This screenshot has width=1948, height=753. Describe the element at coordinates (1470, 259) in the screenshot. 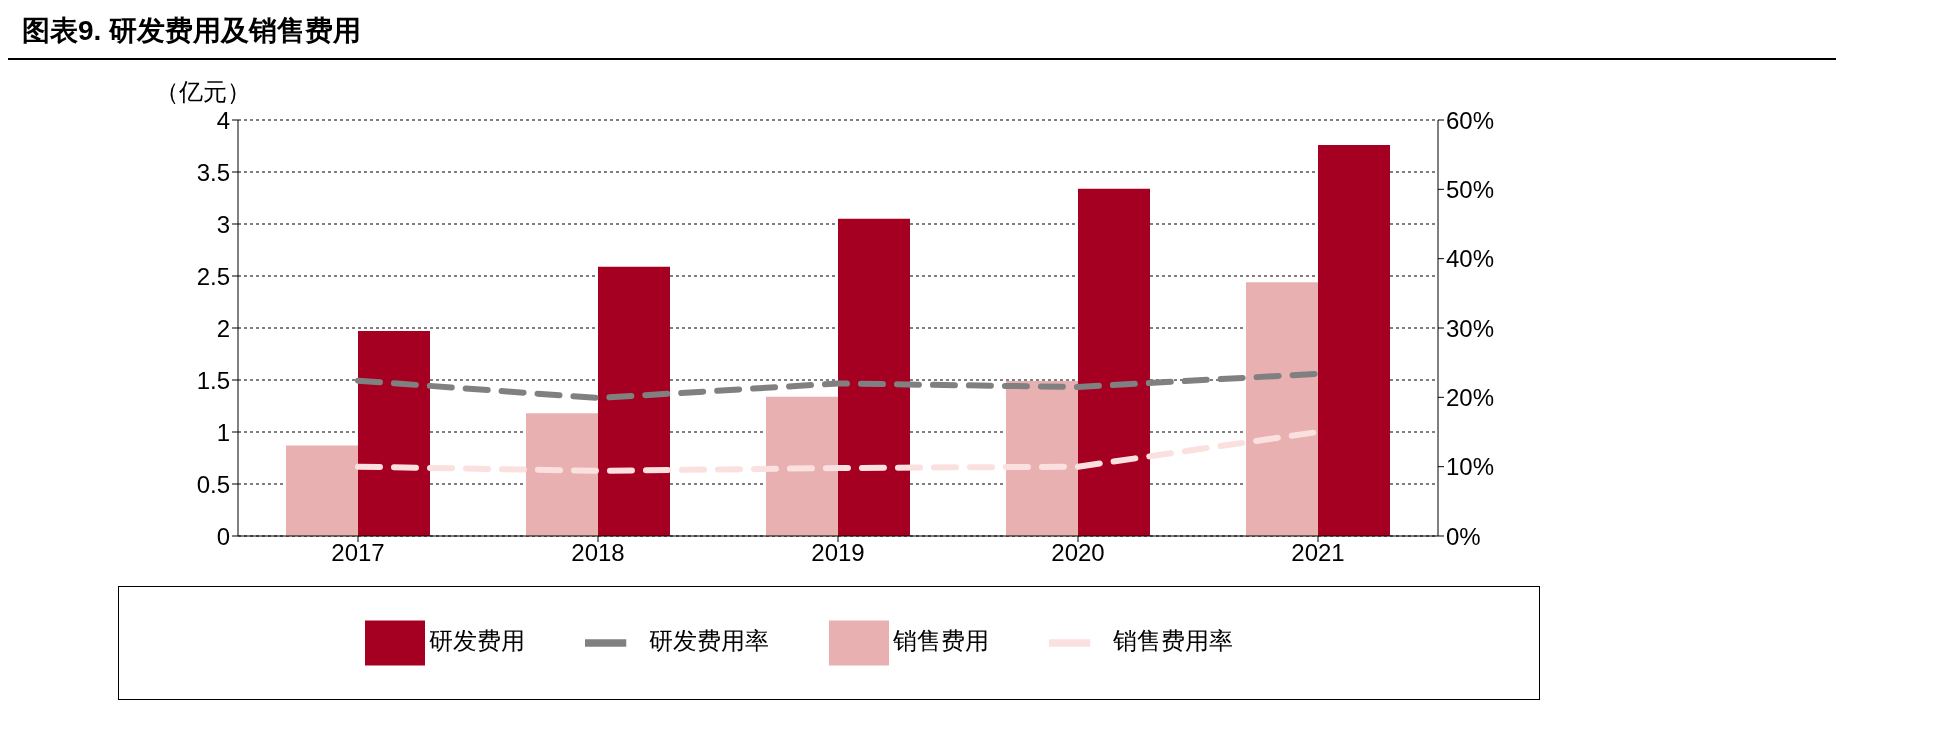

I see `y2-tick-label: 40%` at that location.